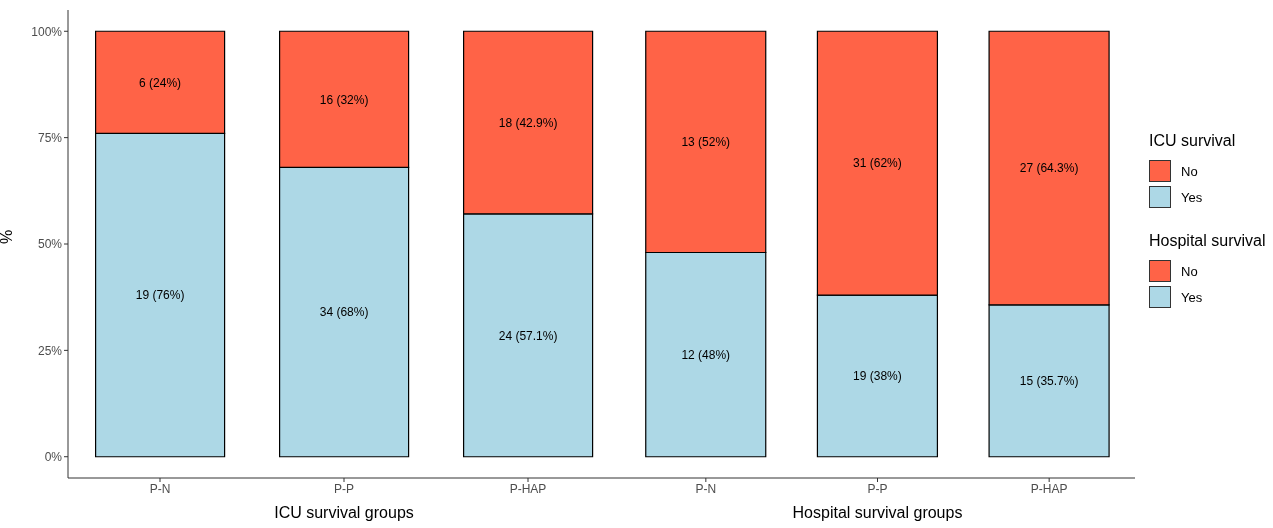 The height and width of the screenshot is (528, 1273). I want to click on data-label: 27 (64.3%), so click(1049, 168).